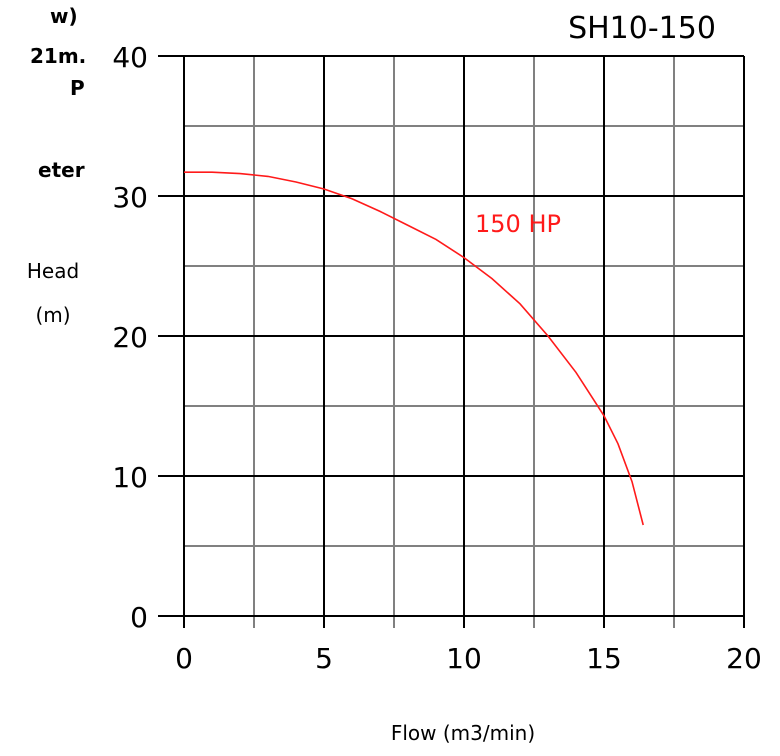 Image resolution: width=780 pixels, height=756 pixels. What do you see at coordinates (77, 88) in the screenshot?
I see `side-text-line: P` at bounding box center [77, 88].